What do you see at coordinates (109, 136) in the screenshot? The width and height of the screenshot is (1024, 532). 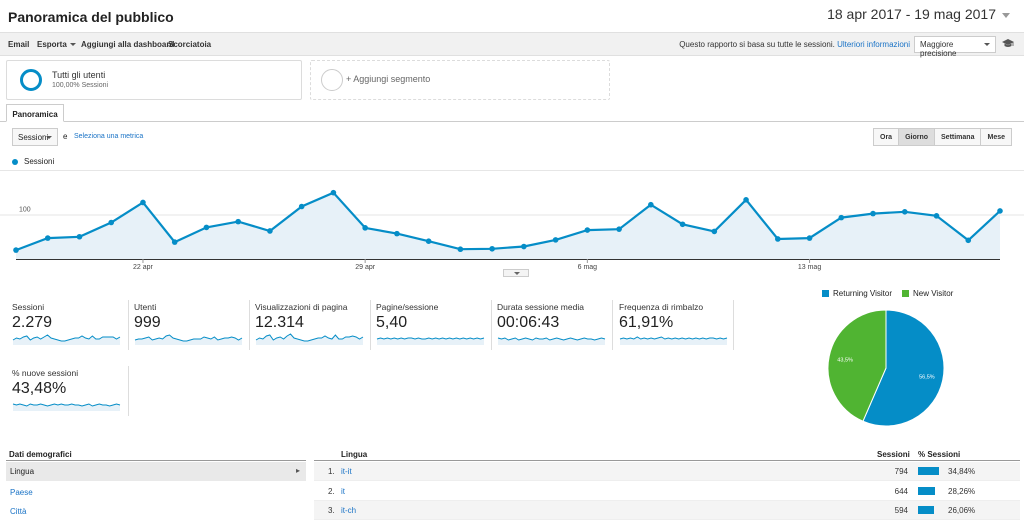 I see `select-metric-link: Seleziona una metrica` at bounding box center [109, 136].